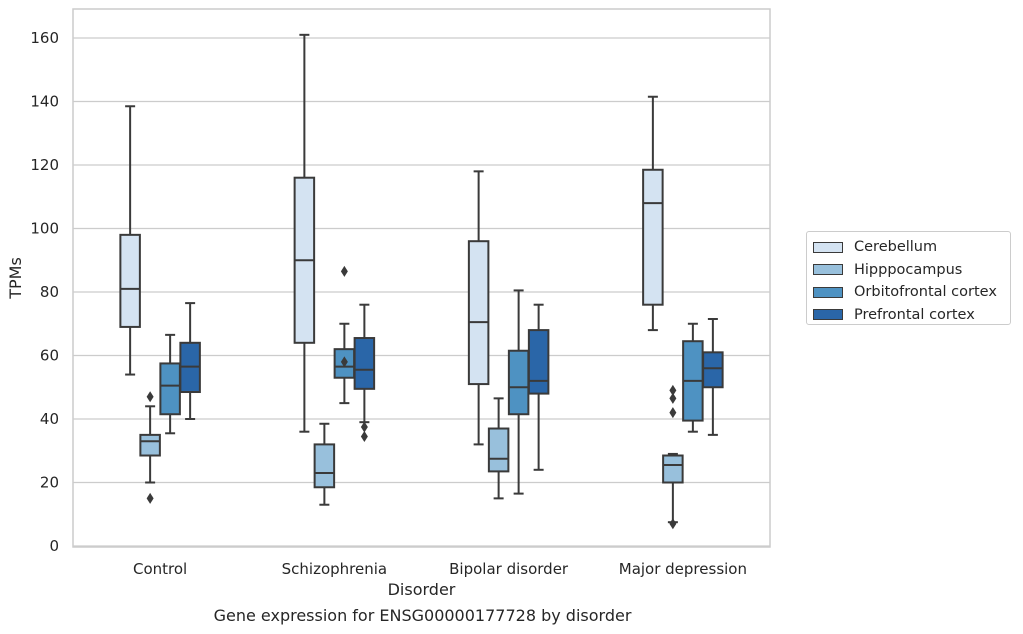 The width and height of the screenshot is (1023, 634). I want to click on legend-label: Prefrontal cortex, so click(914, 314).